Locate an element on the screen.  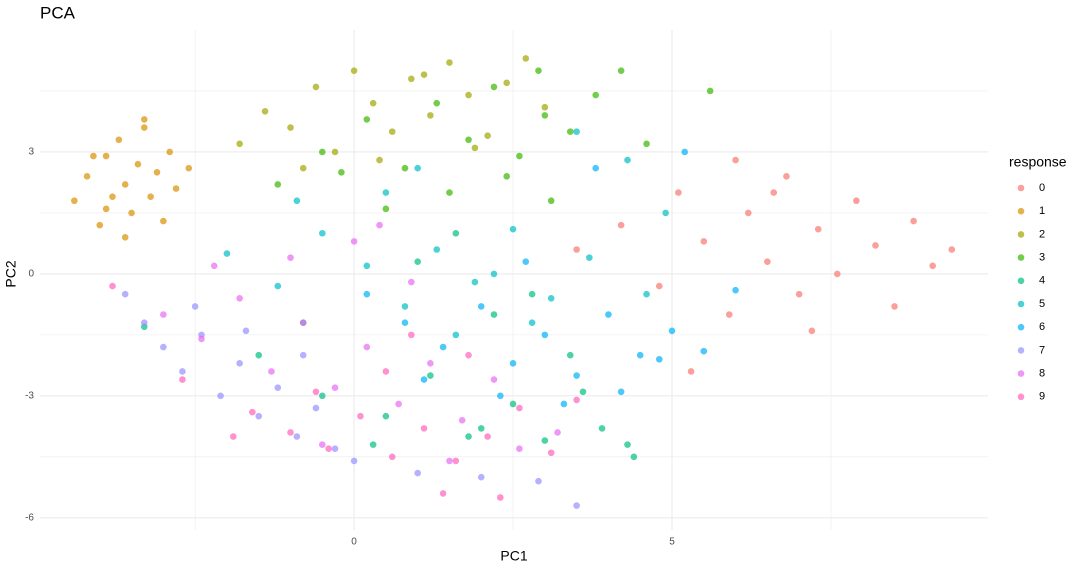
y-tick-label: 0 is located at coordinates (31, 274).